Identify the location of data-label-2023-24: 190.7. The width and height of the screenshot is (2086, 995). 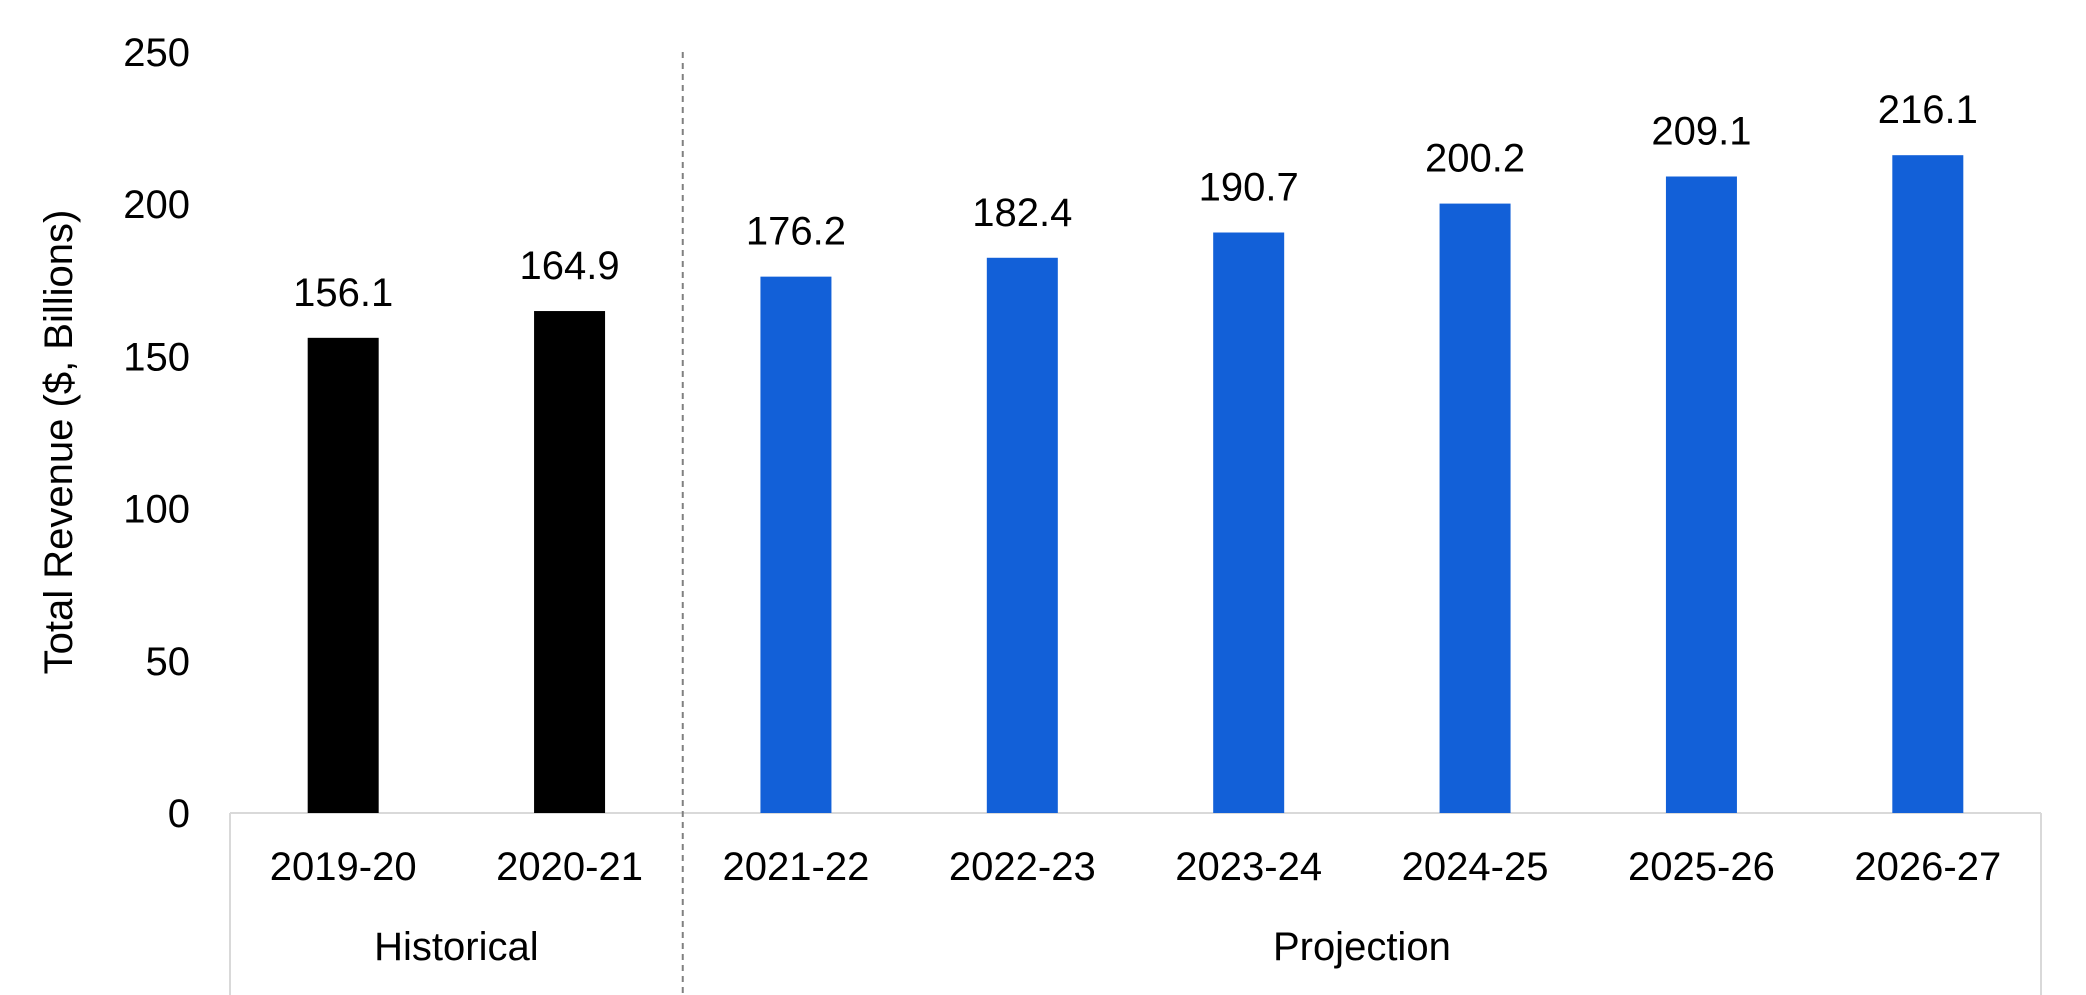
(1249, 188).